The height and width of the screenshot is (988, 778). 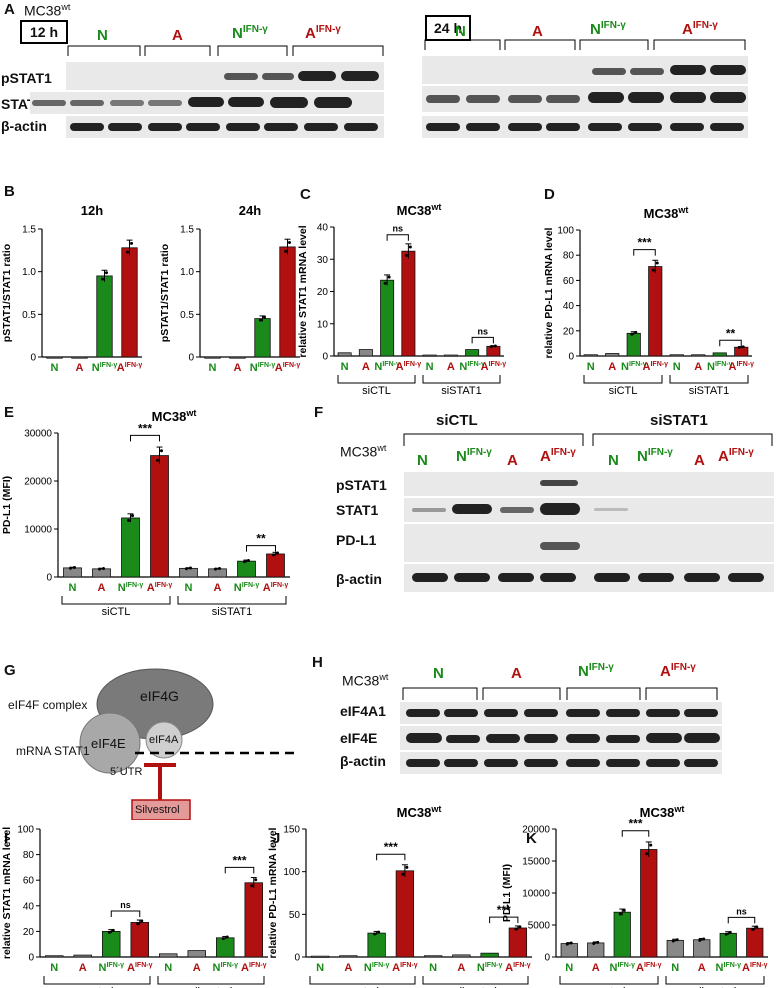 I want to click on group-label: silvestrol, so click(x=715, y=987).